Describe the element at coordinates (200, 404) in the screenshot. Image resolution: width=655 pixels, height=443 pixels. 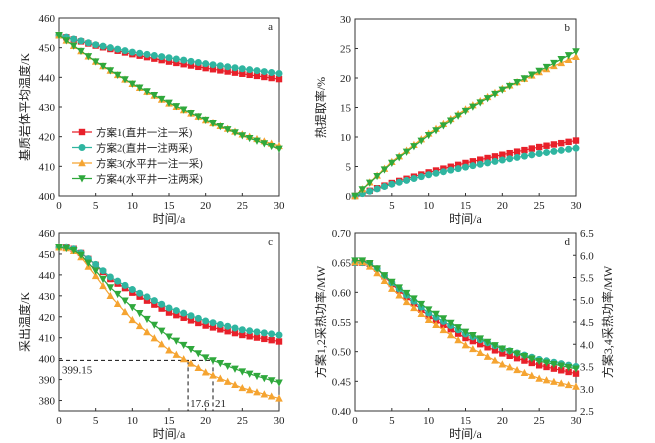
I see `annotation-label: 17.6` at that location.